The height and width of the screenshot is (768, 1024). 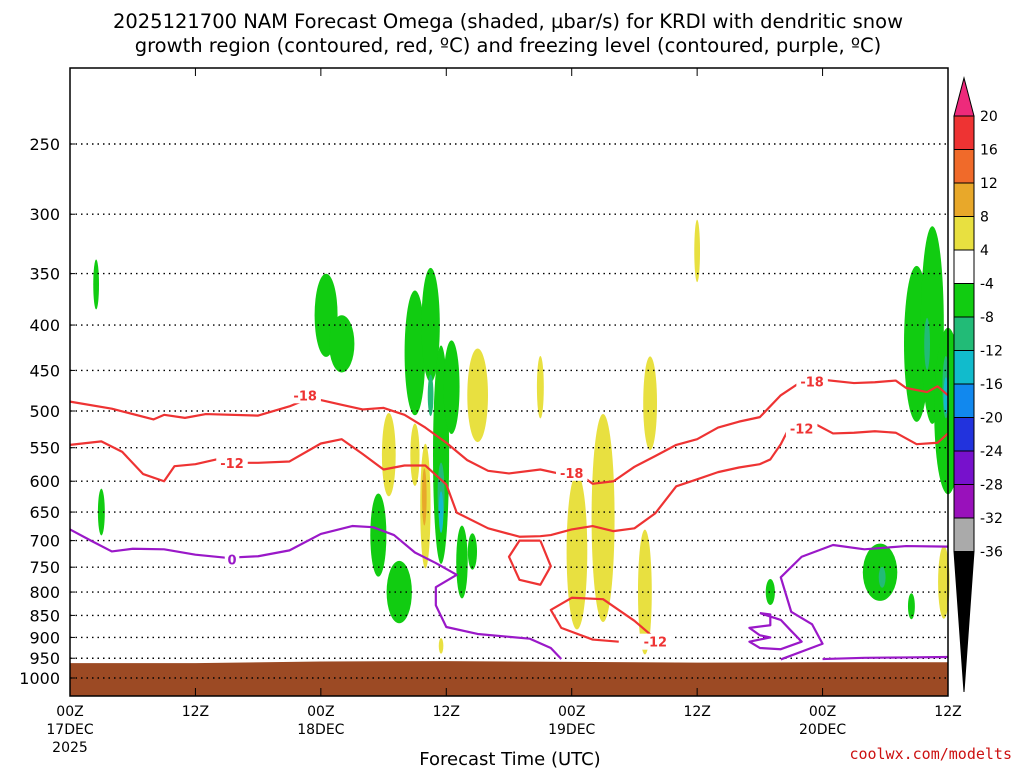 What do you see at coordinates (987, 318) in the screenshot?
I see `colorbar-label-6: -8` at bounding box center [987, 318].